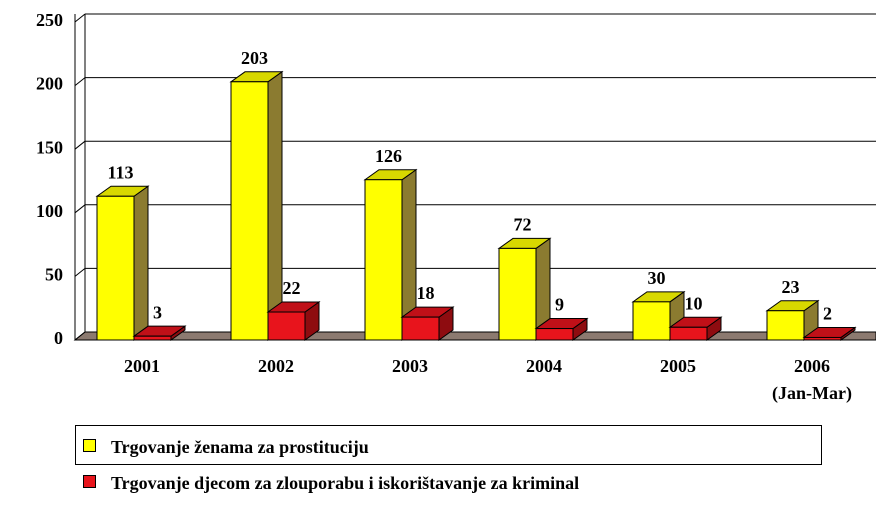 This screenshot has width=876, height=523. Describe the element at coordinates (812, 393) in the screenshot. I see `x-tick-label-line: (Jan-Mar)` at that location.